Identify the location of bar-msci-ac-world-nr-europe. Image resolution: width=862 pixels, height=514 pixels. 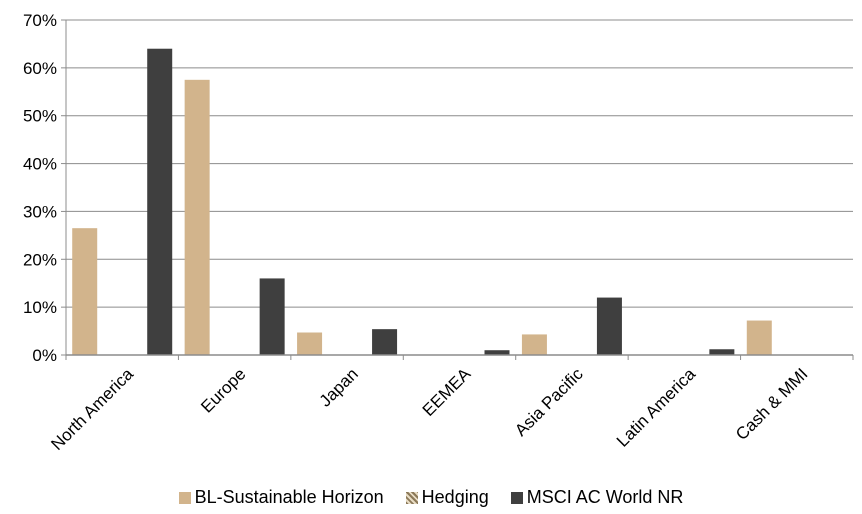
(272, 316).